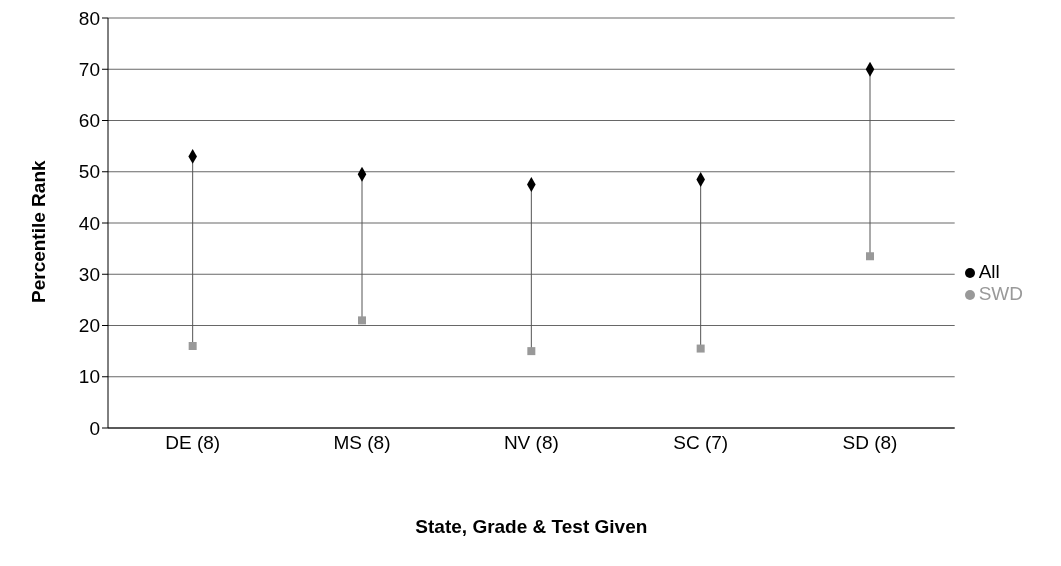 This screenshot has width=1061, height=566. What do you see at coordinates (89, 172) in the screenshot?
I see `y-tick-label: 50` at bounding box center [89, 172].